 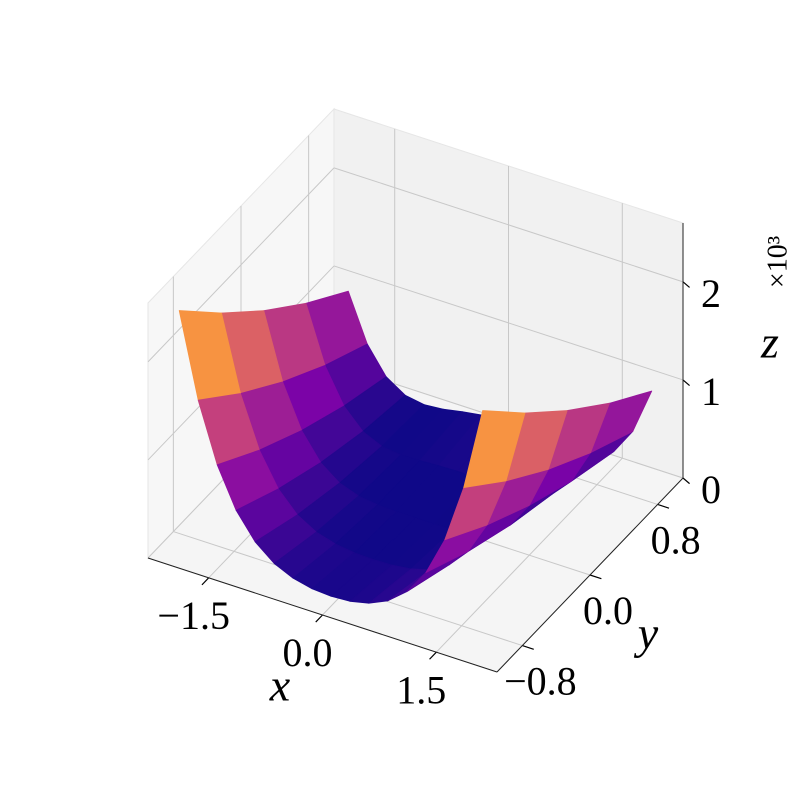 What do you see at coordinates (308, 652) in the screenshot?
I see `x-tick-label: 0.0` at bounding box center [308, 652].